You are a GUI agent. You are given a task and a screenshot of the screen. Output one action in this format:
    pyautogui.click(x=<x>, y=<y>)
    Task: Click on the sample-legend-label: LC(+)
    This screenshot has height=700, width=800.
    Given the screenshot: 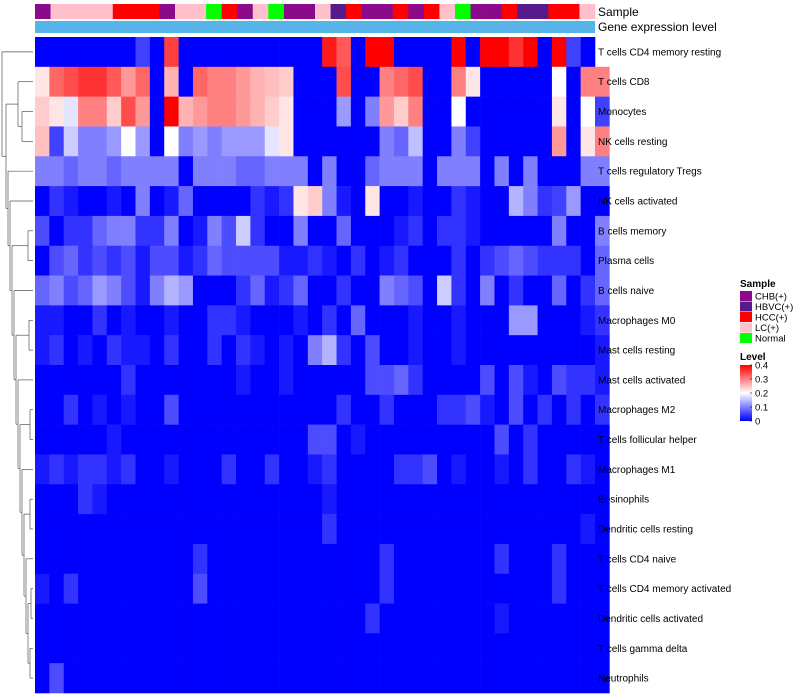 What is the action you would take?
    pyautogui.click(x=767, y=328)
    